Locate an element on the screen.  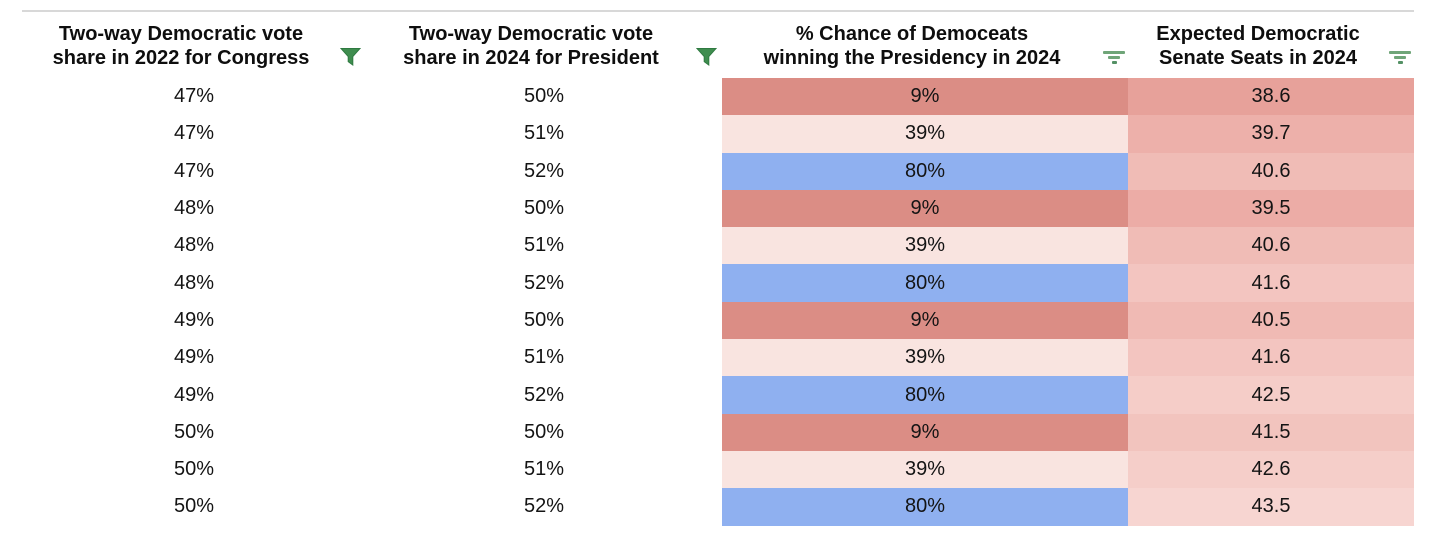
table-row: 50% 52% 80% 43.5 is located at coordinates (718, 507).